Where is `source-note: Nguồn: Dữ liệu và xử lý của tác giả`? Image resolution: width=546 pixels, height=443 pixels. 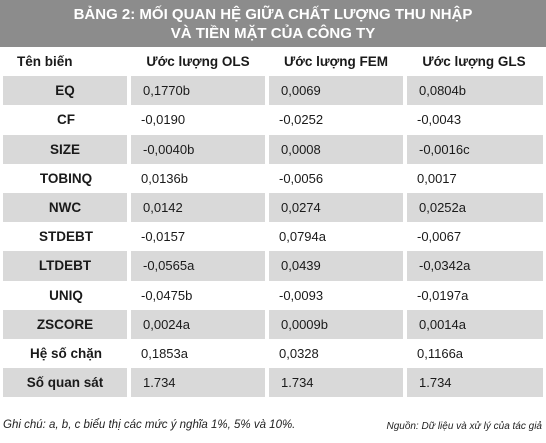
source-note: Nguồn: Dữ liệu và xử lý của tác giả is located at coordinates (464, 426).